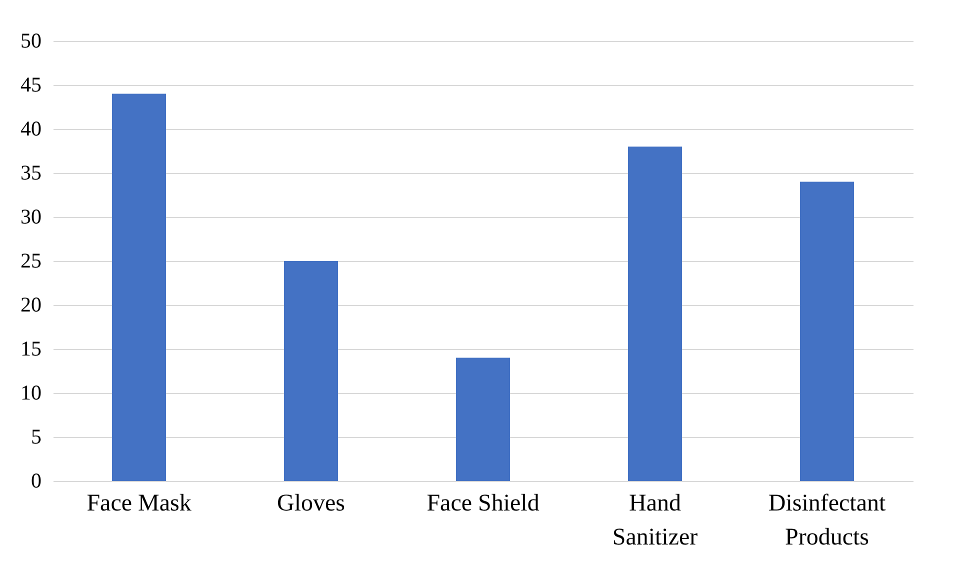 The image size is (969, 585). I want to click on y-tick-label: 40, so click(31, 128).